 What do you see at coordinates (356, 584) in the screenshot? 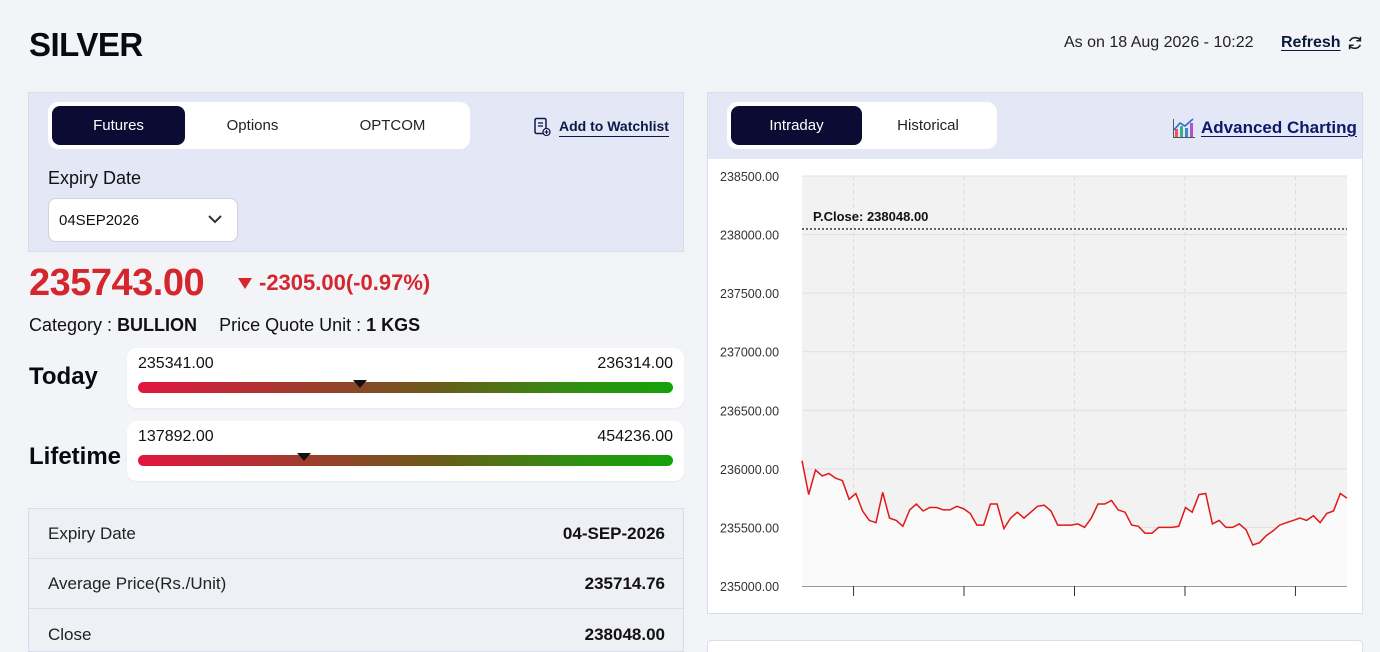
I see `detail-row: Average Price(Rs./Unit) 235714.76` at bounding box center [356, 584].